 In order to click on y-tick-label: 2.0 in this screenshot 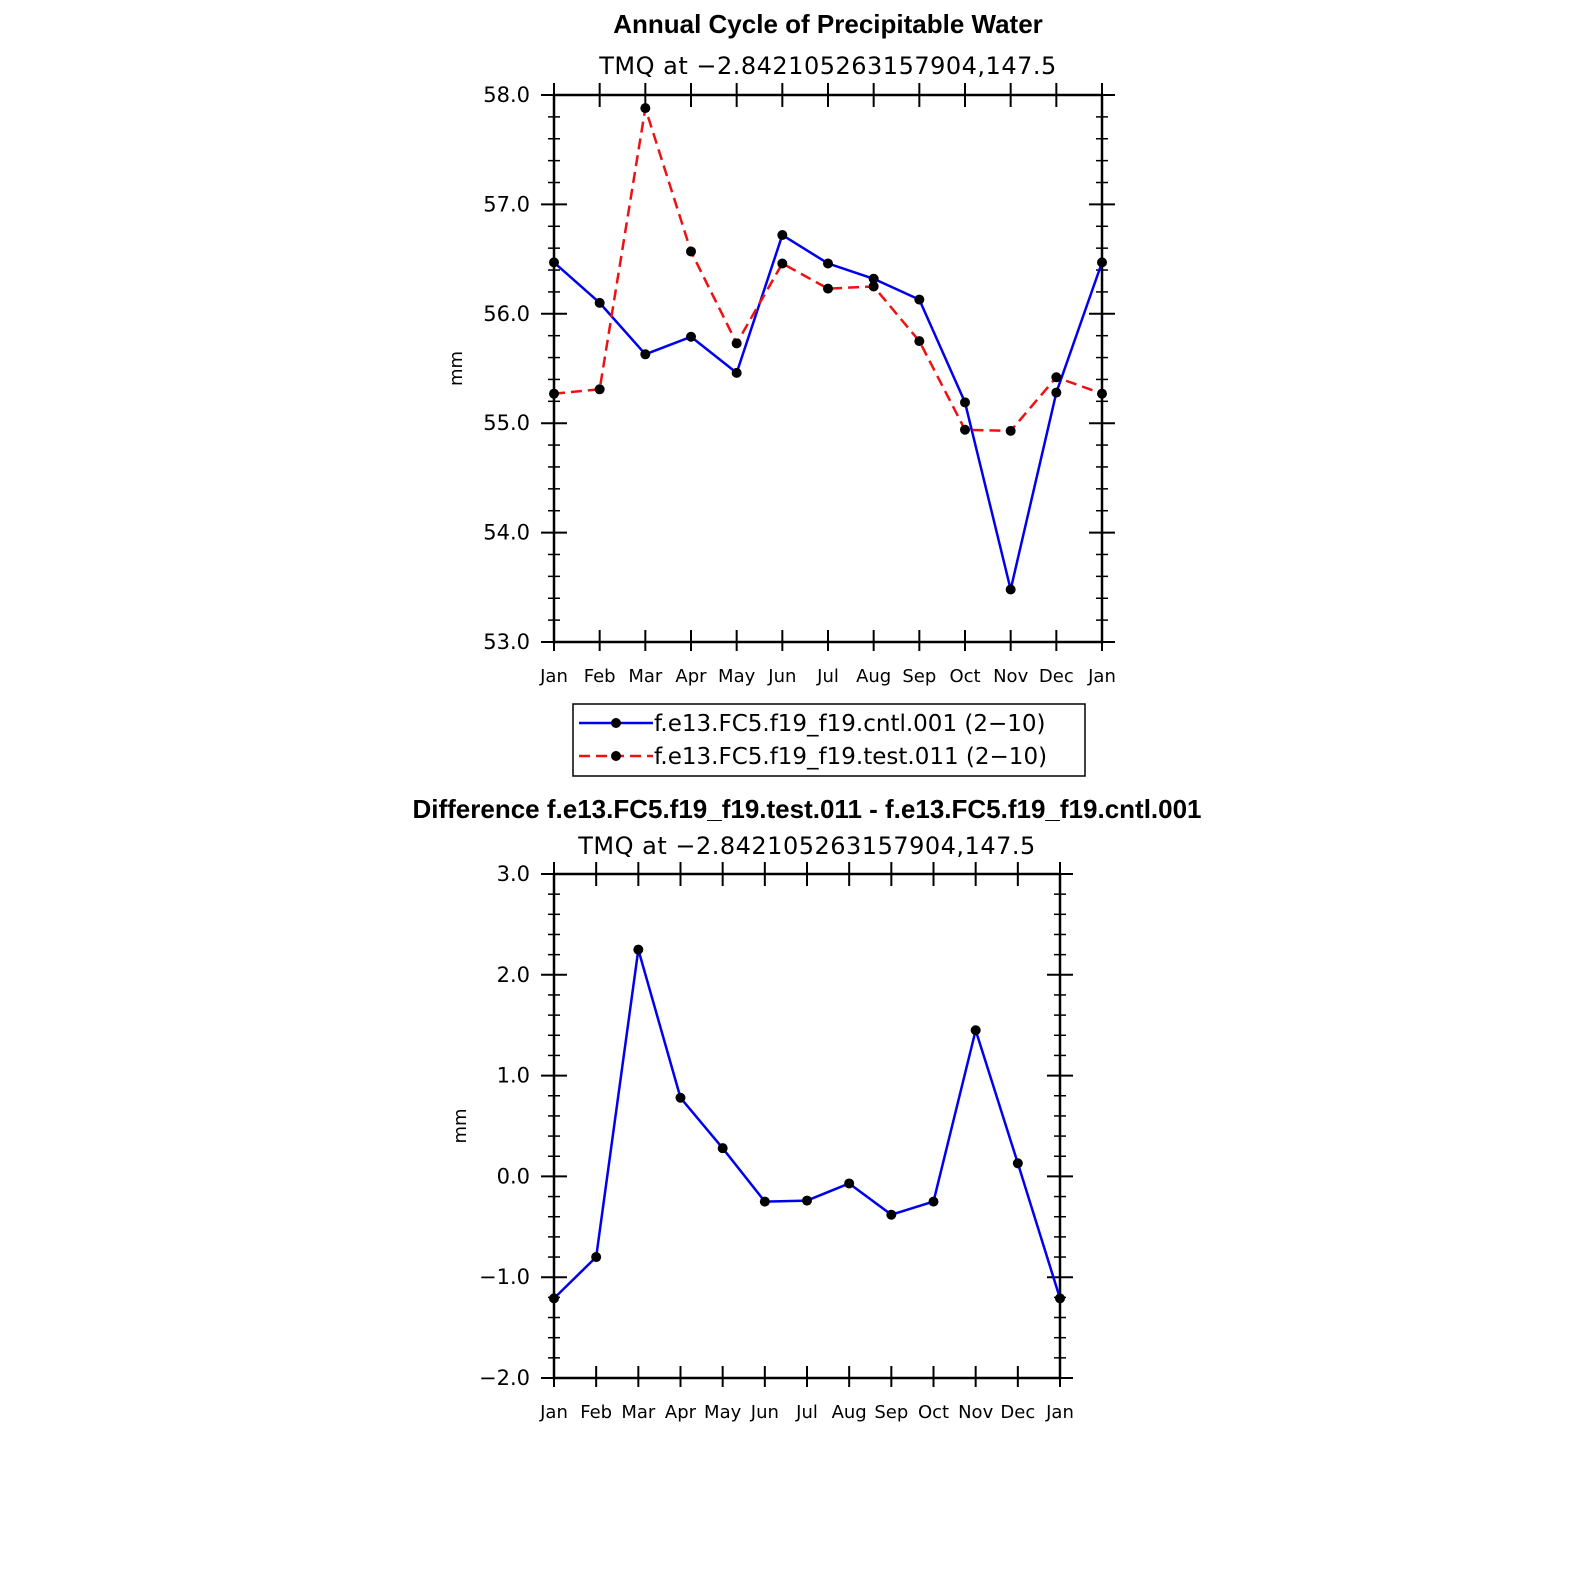, I will do `click(513, 975)`.